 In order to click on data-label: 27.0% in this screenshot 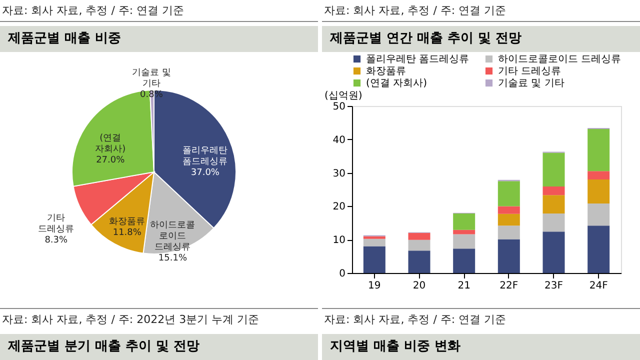, I will do `click(111, 160)`.